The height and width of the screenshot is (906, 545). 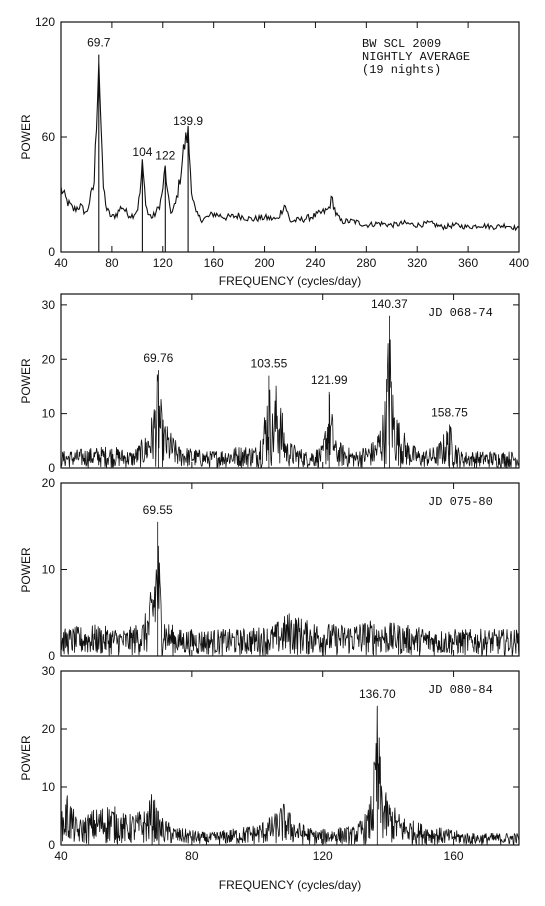 I want to click on x-tick-label: 320, so click(x=417, y=263).